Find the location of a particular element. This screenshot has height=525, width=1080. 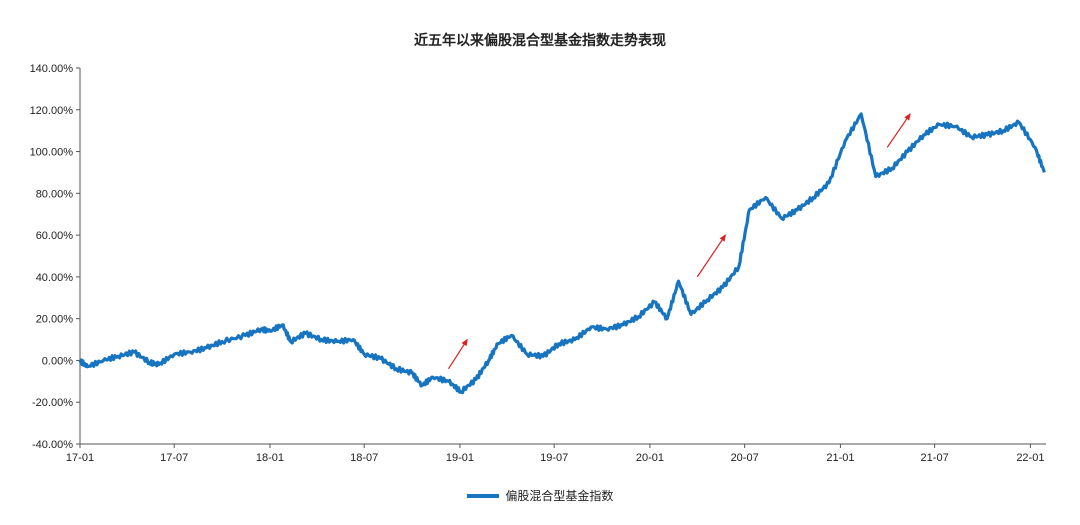

x-tick-label: 19-01 is located at coordinates (460, 458).